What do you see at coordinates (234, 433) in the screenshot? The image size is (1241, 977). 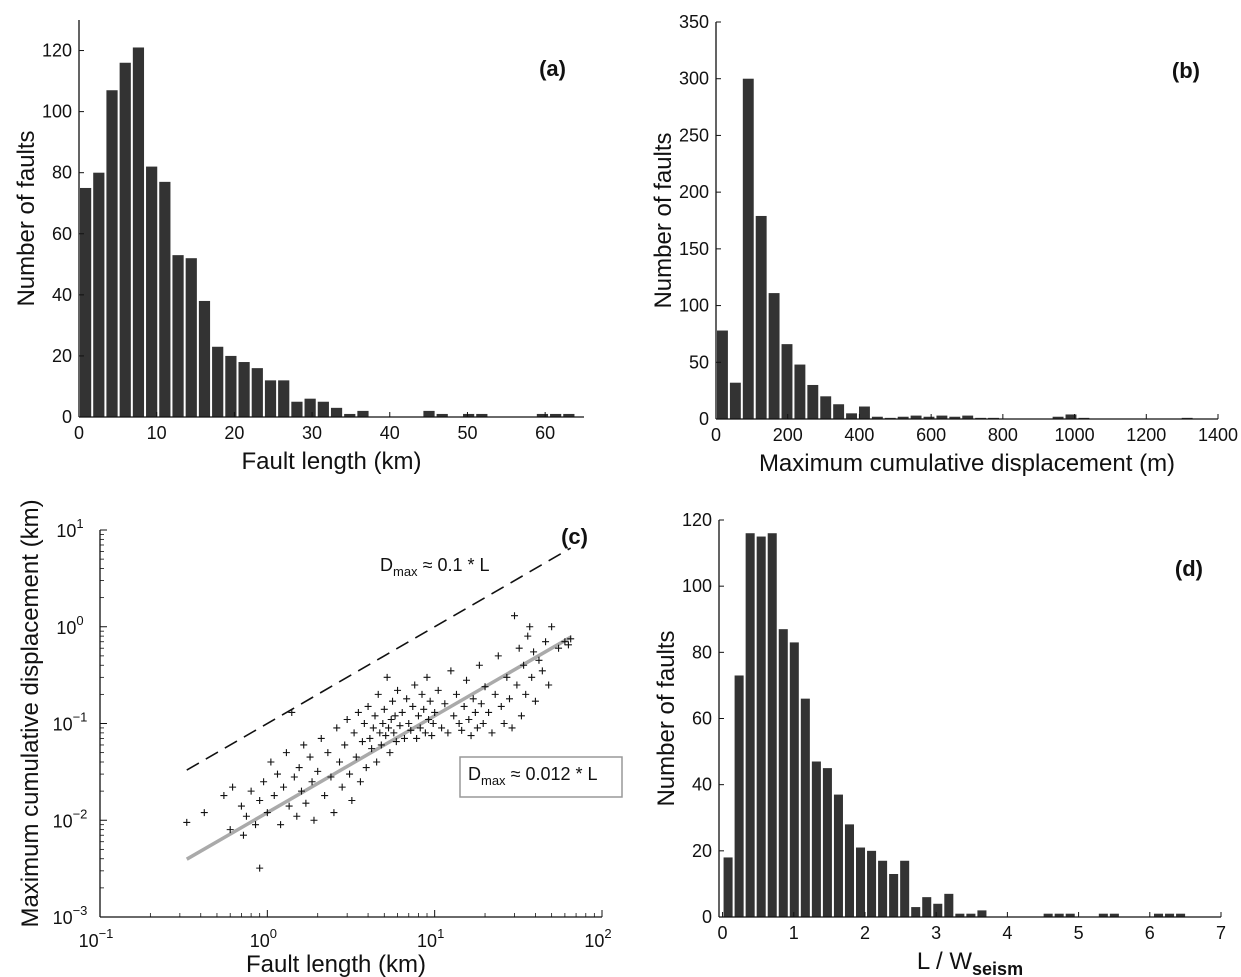 I see `x-tick-label-a: 20` at bounding box center [234, 433].